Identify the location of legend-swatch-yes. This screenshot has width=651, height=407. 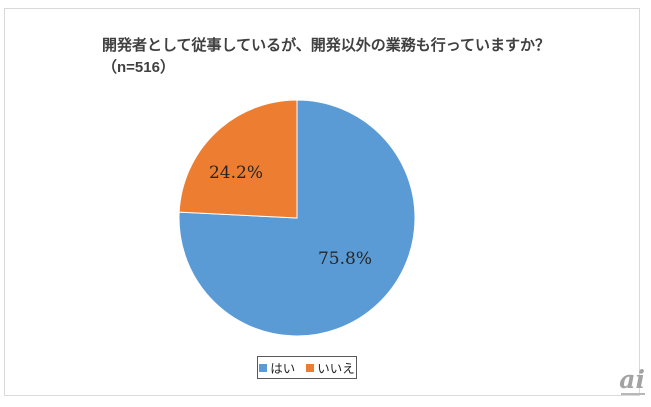
(263, 367).